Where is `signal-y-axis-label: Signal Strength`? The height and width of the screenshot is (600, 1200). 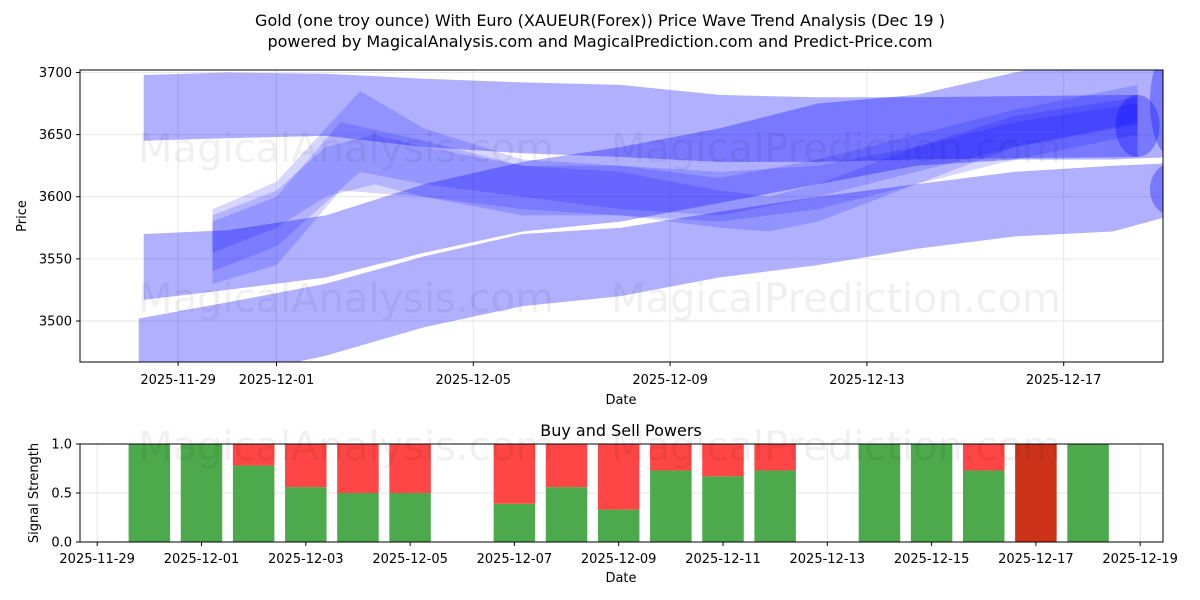
signal-y-axis-label: Signal Strength is located at coordinates (34, 493).